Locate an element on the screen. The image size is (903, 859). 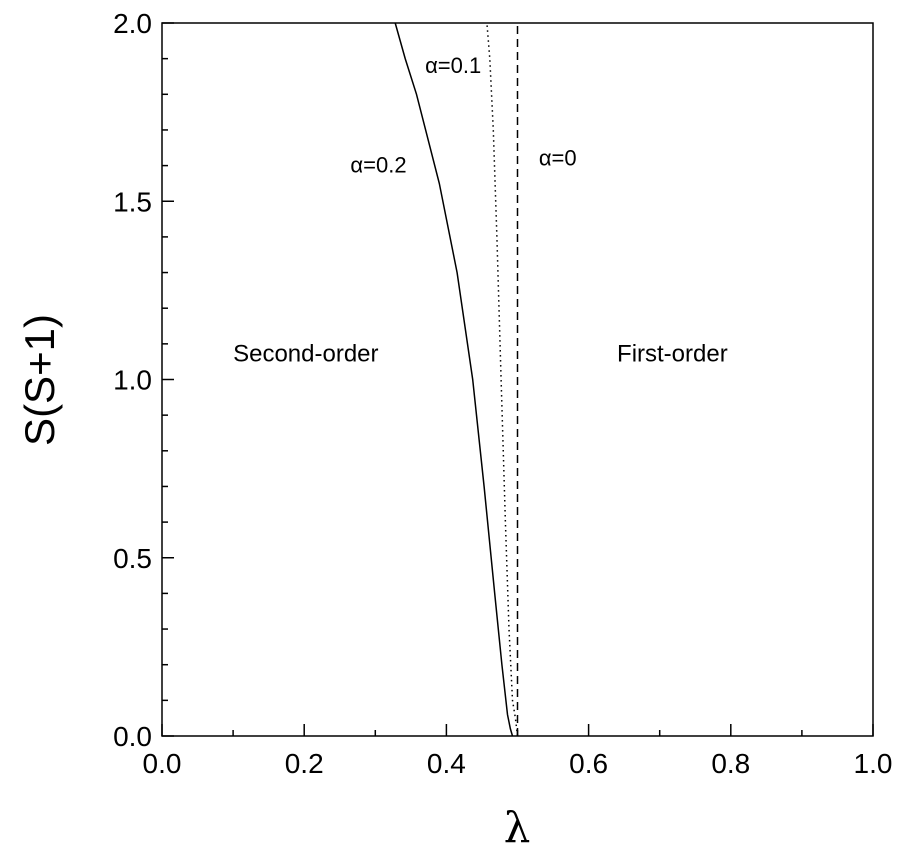
curve-label: α=0.2 is located at coordinates (378, 165).